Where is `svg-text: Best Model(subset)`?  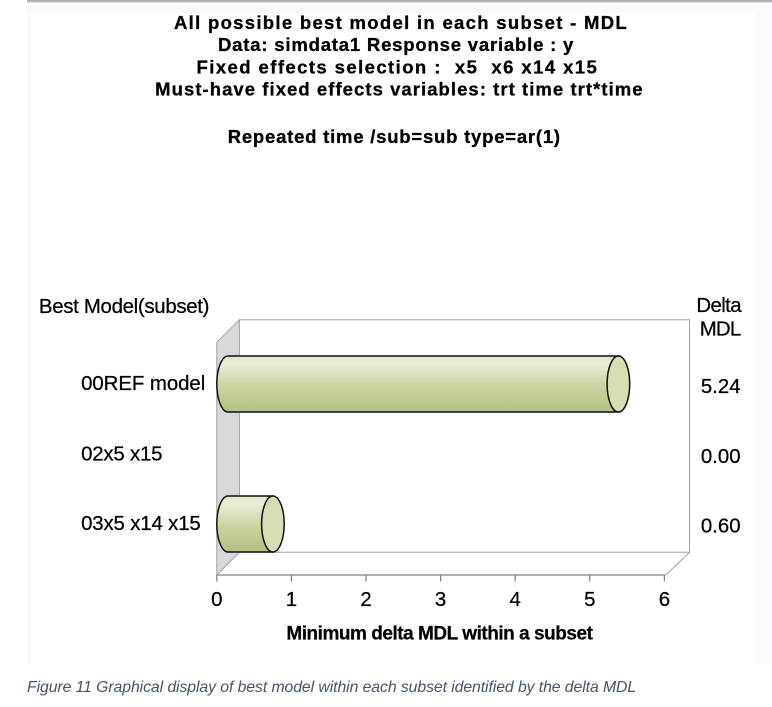 svg-text: Best Model(subset) is located at coordinates (124, 307).